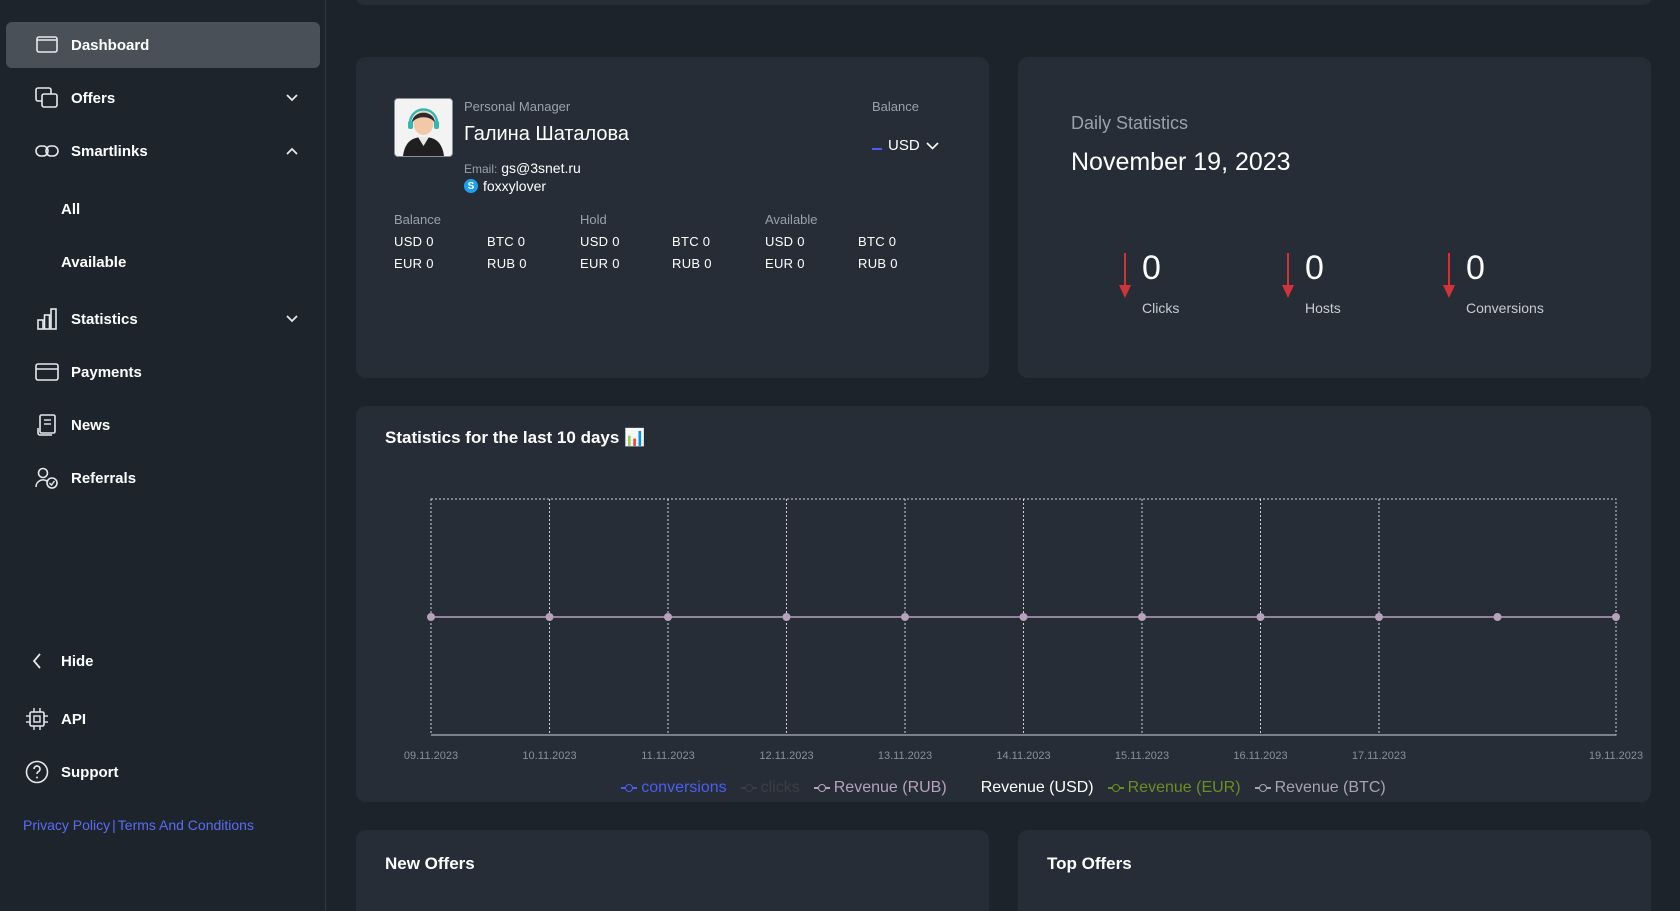 The image size is (1680, 911). I want to click on manager-email: gs@3snet.ru, so click(541, 168).